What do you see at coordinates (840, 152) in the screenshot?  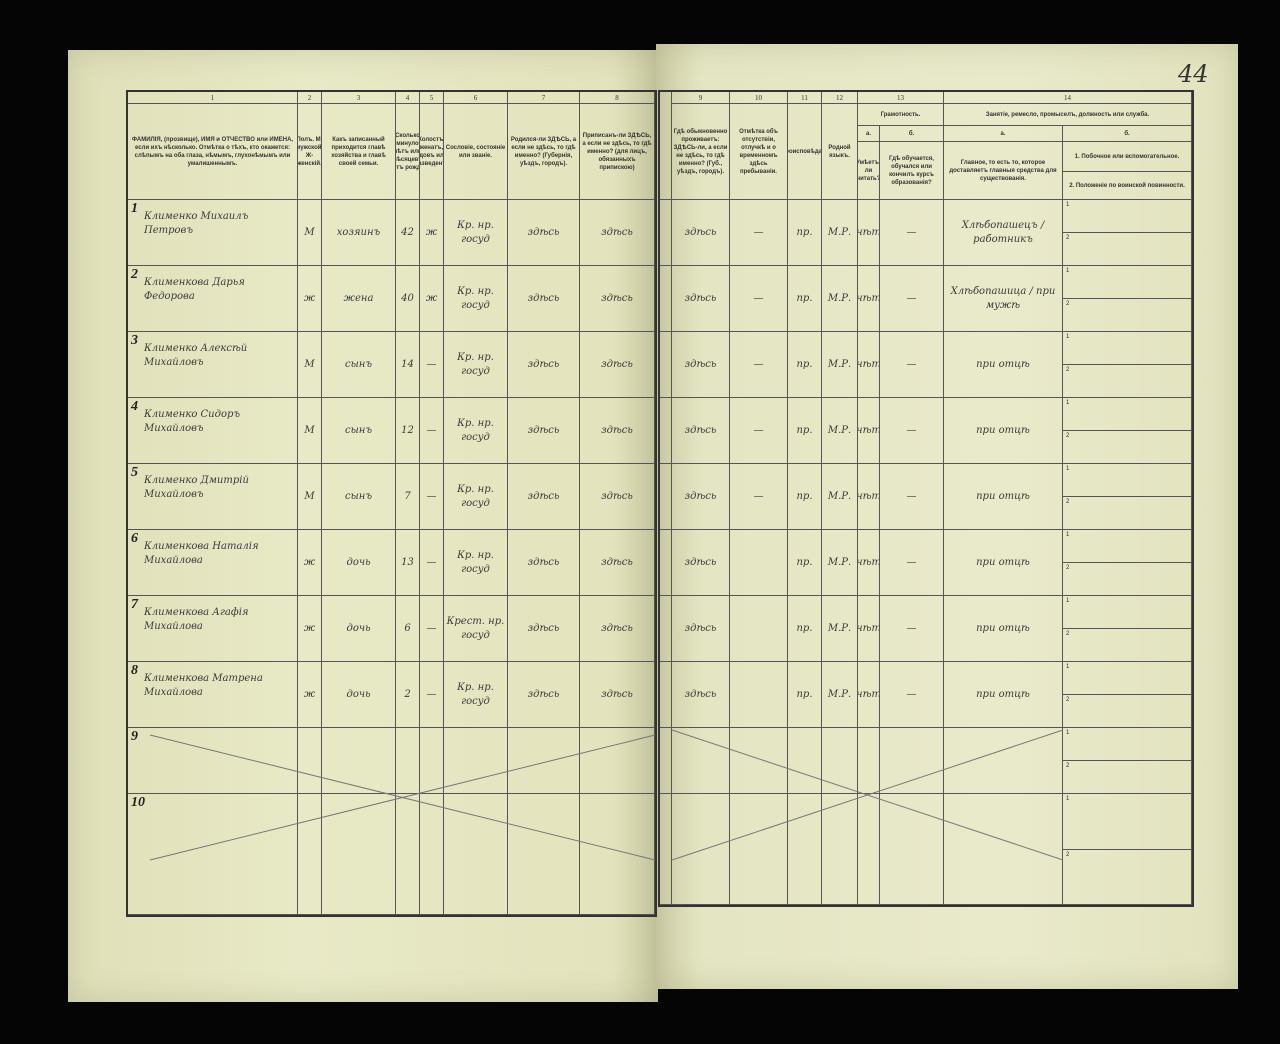 I see `column-header: Родной языкъ.` at bounding box center [840, 152].